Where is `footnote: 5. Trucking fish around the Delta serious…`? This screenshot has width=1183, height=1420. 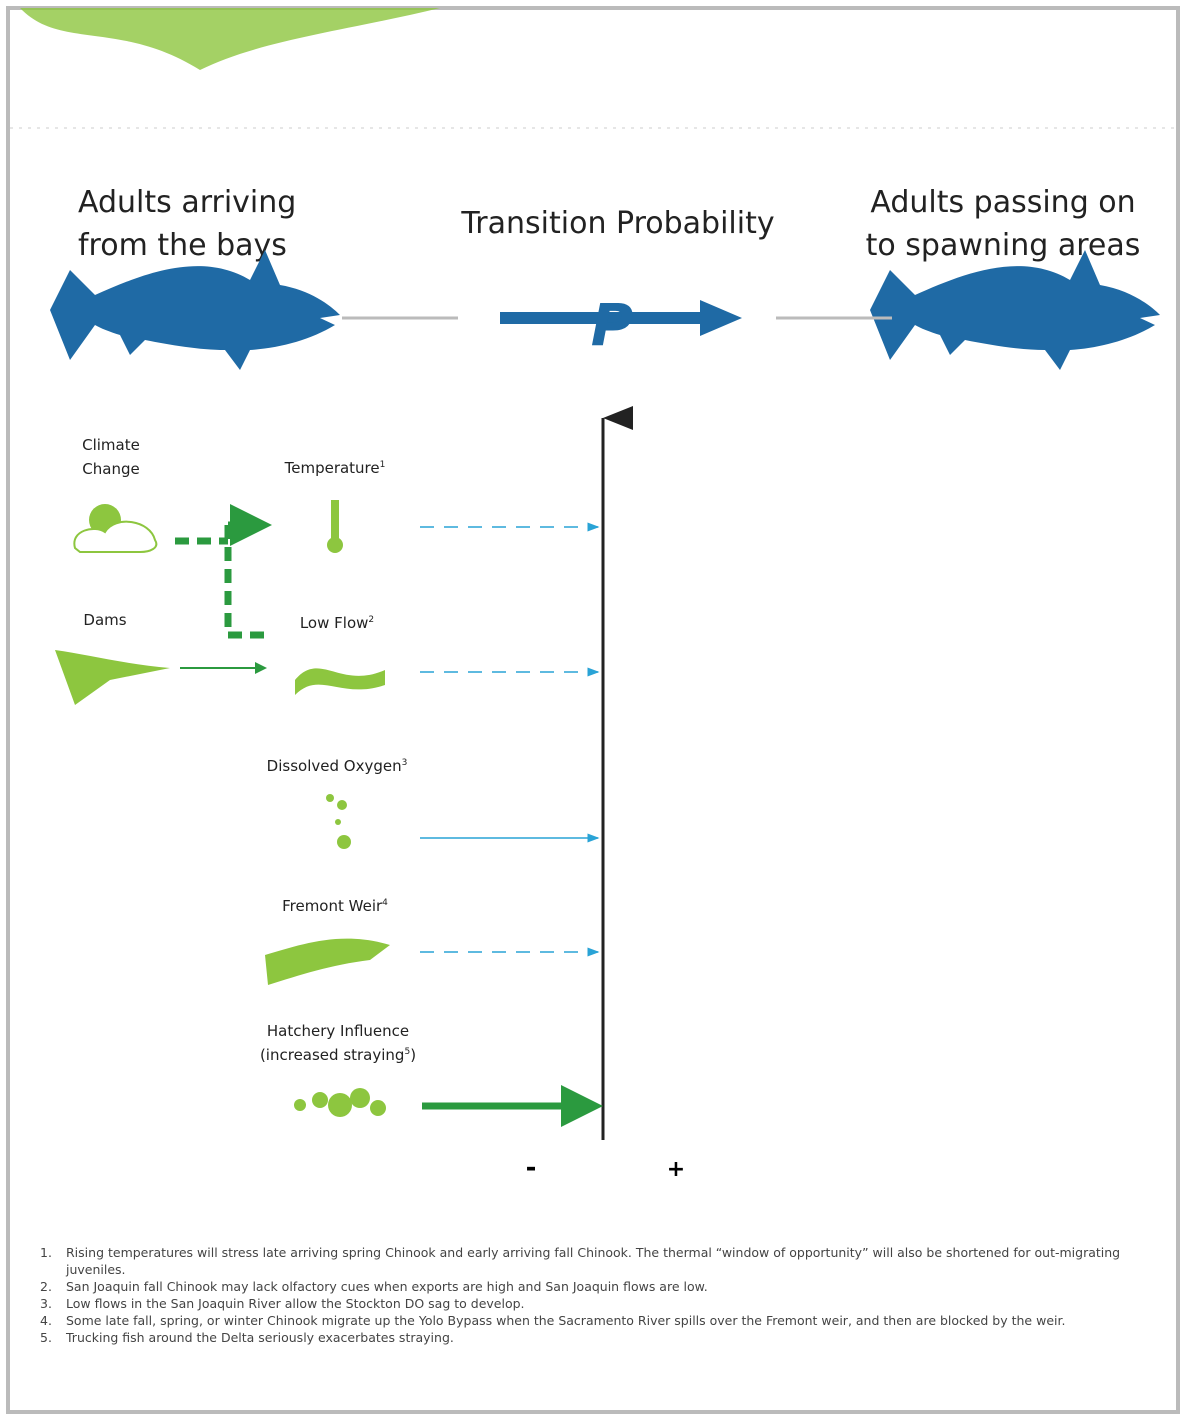 footnote: 5. Trucking fish around the Delta serious… is located at coordinates (585, 1337).